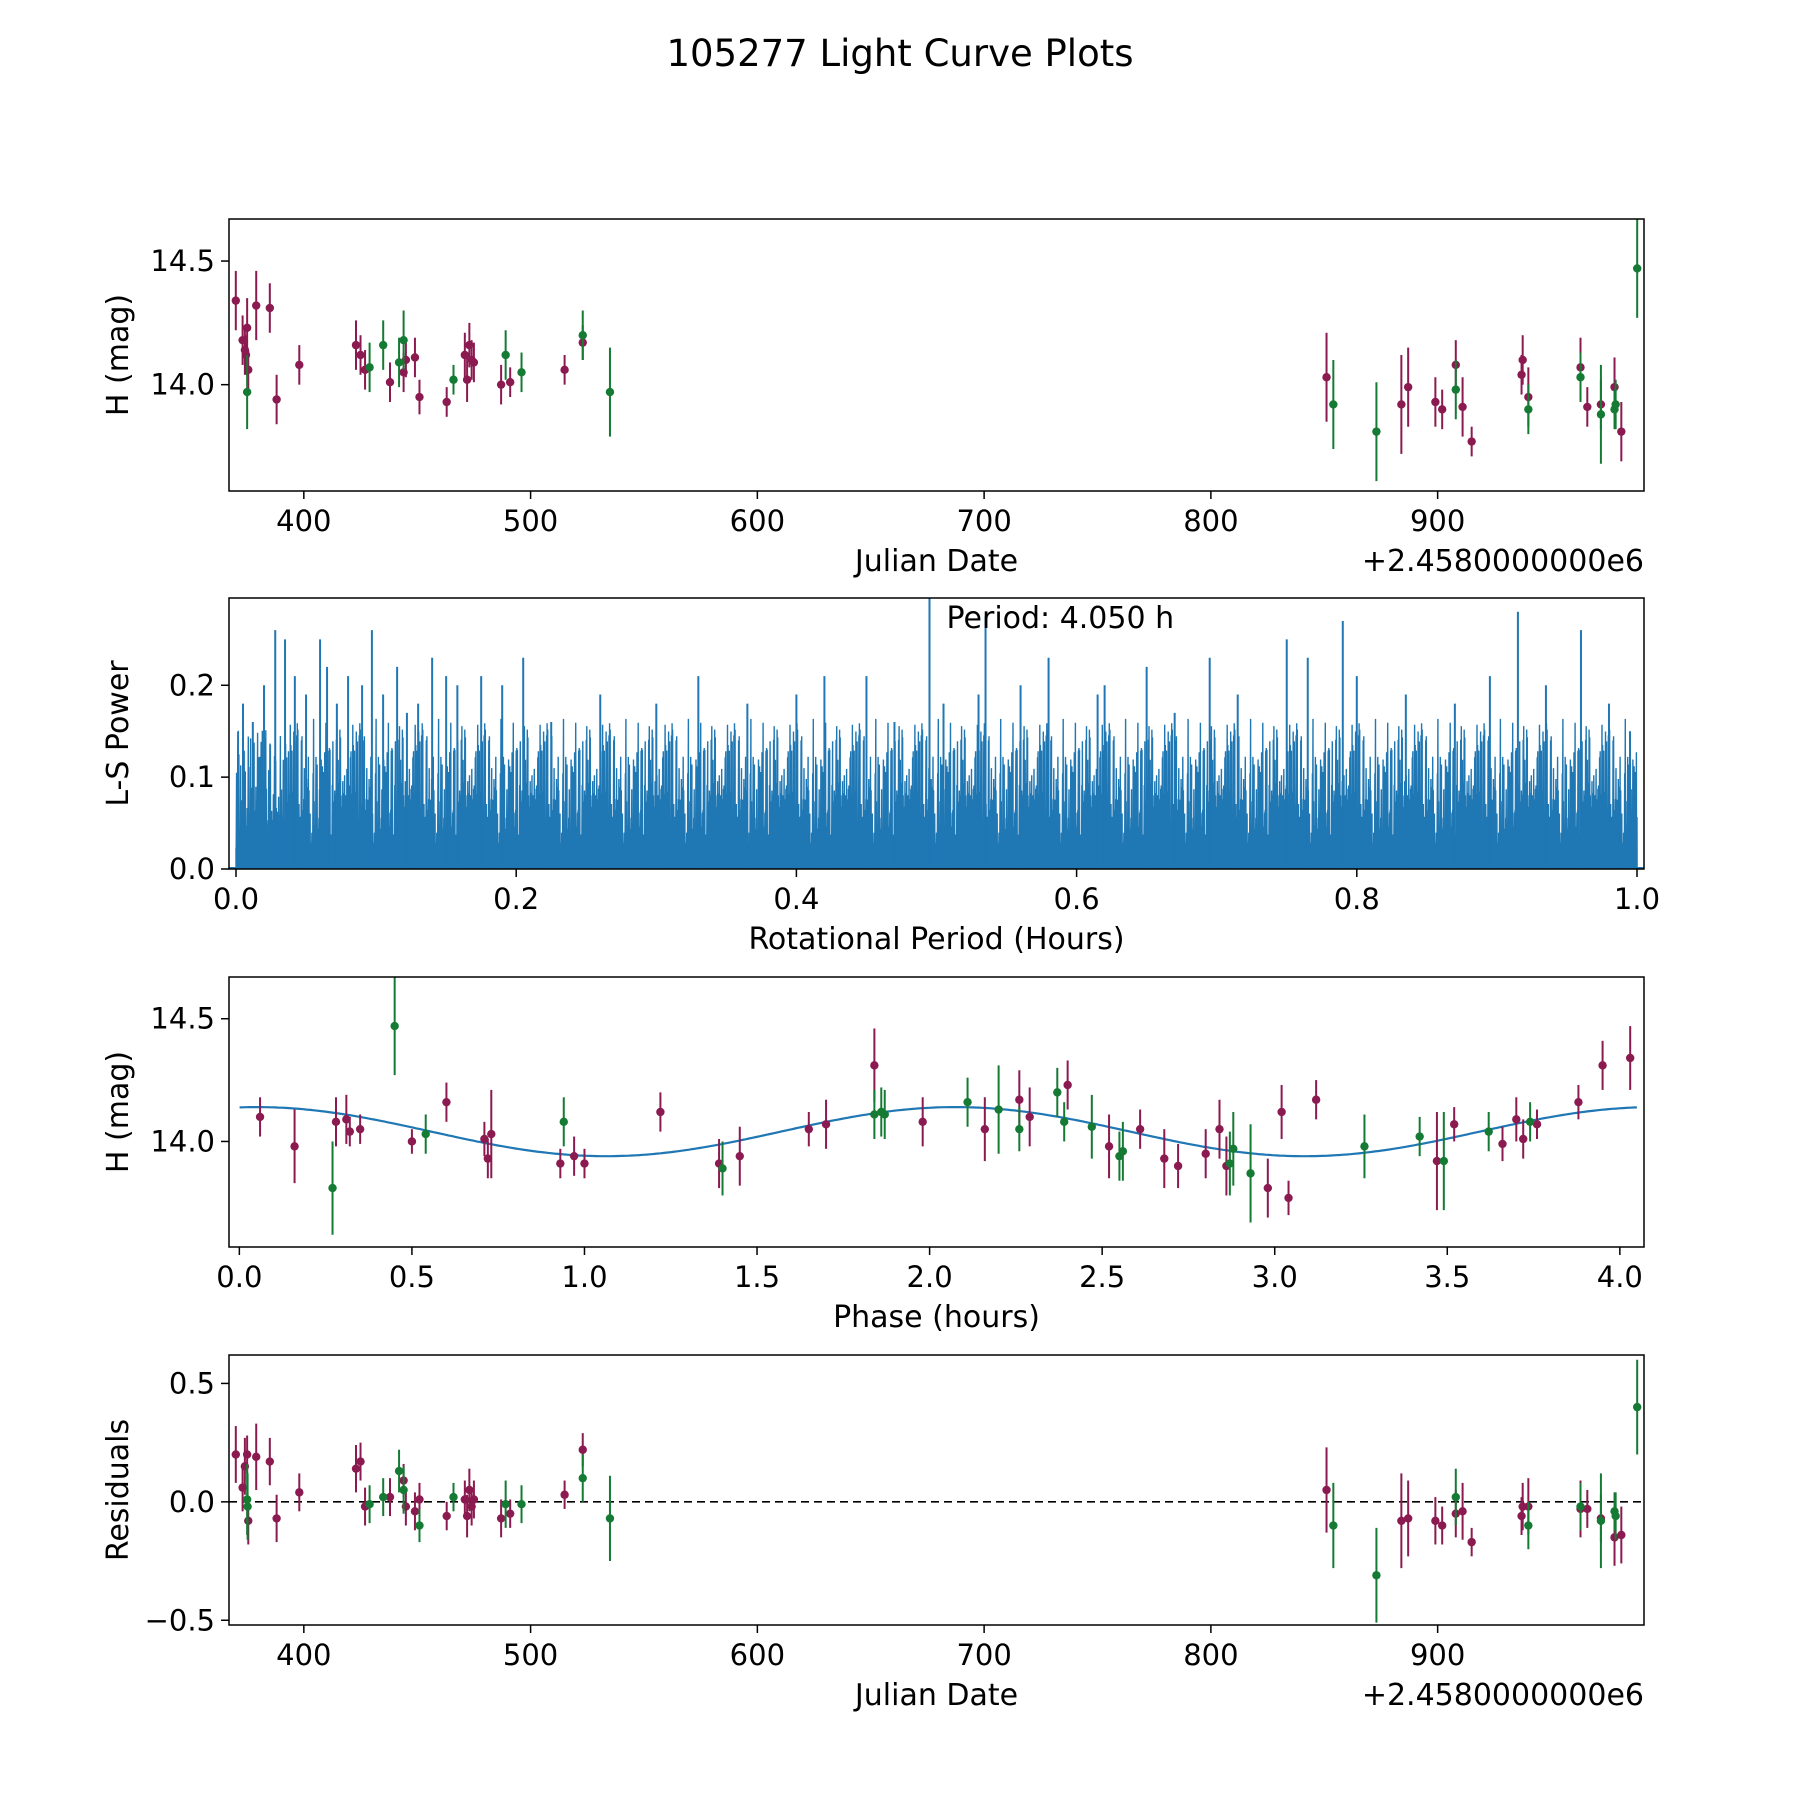 Image resolution: width=1800 pixels, height=1800 pixels. What do you see at coordinates (530, 521) in the screenshot?
I see `x-tick-label: 500` at bounding box center [530, 521].